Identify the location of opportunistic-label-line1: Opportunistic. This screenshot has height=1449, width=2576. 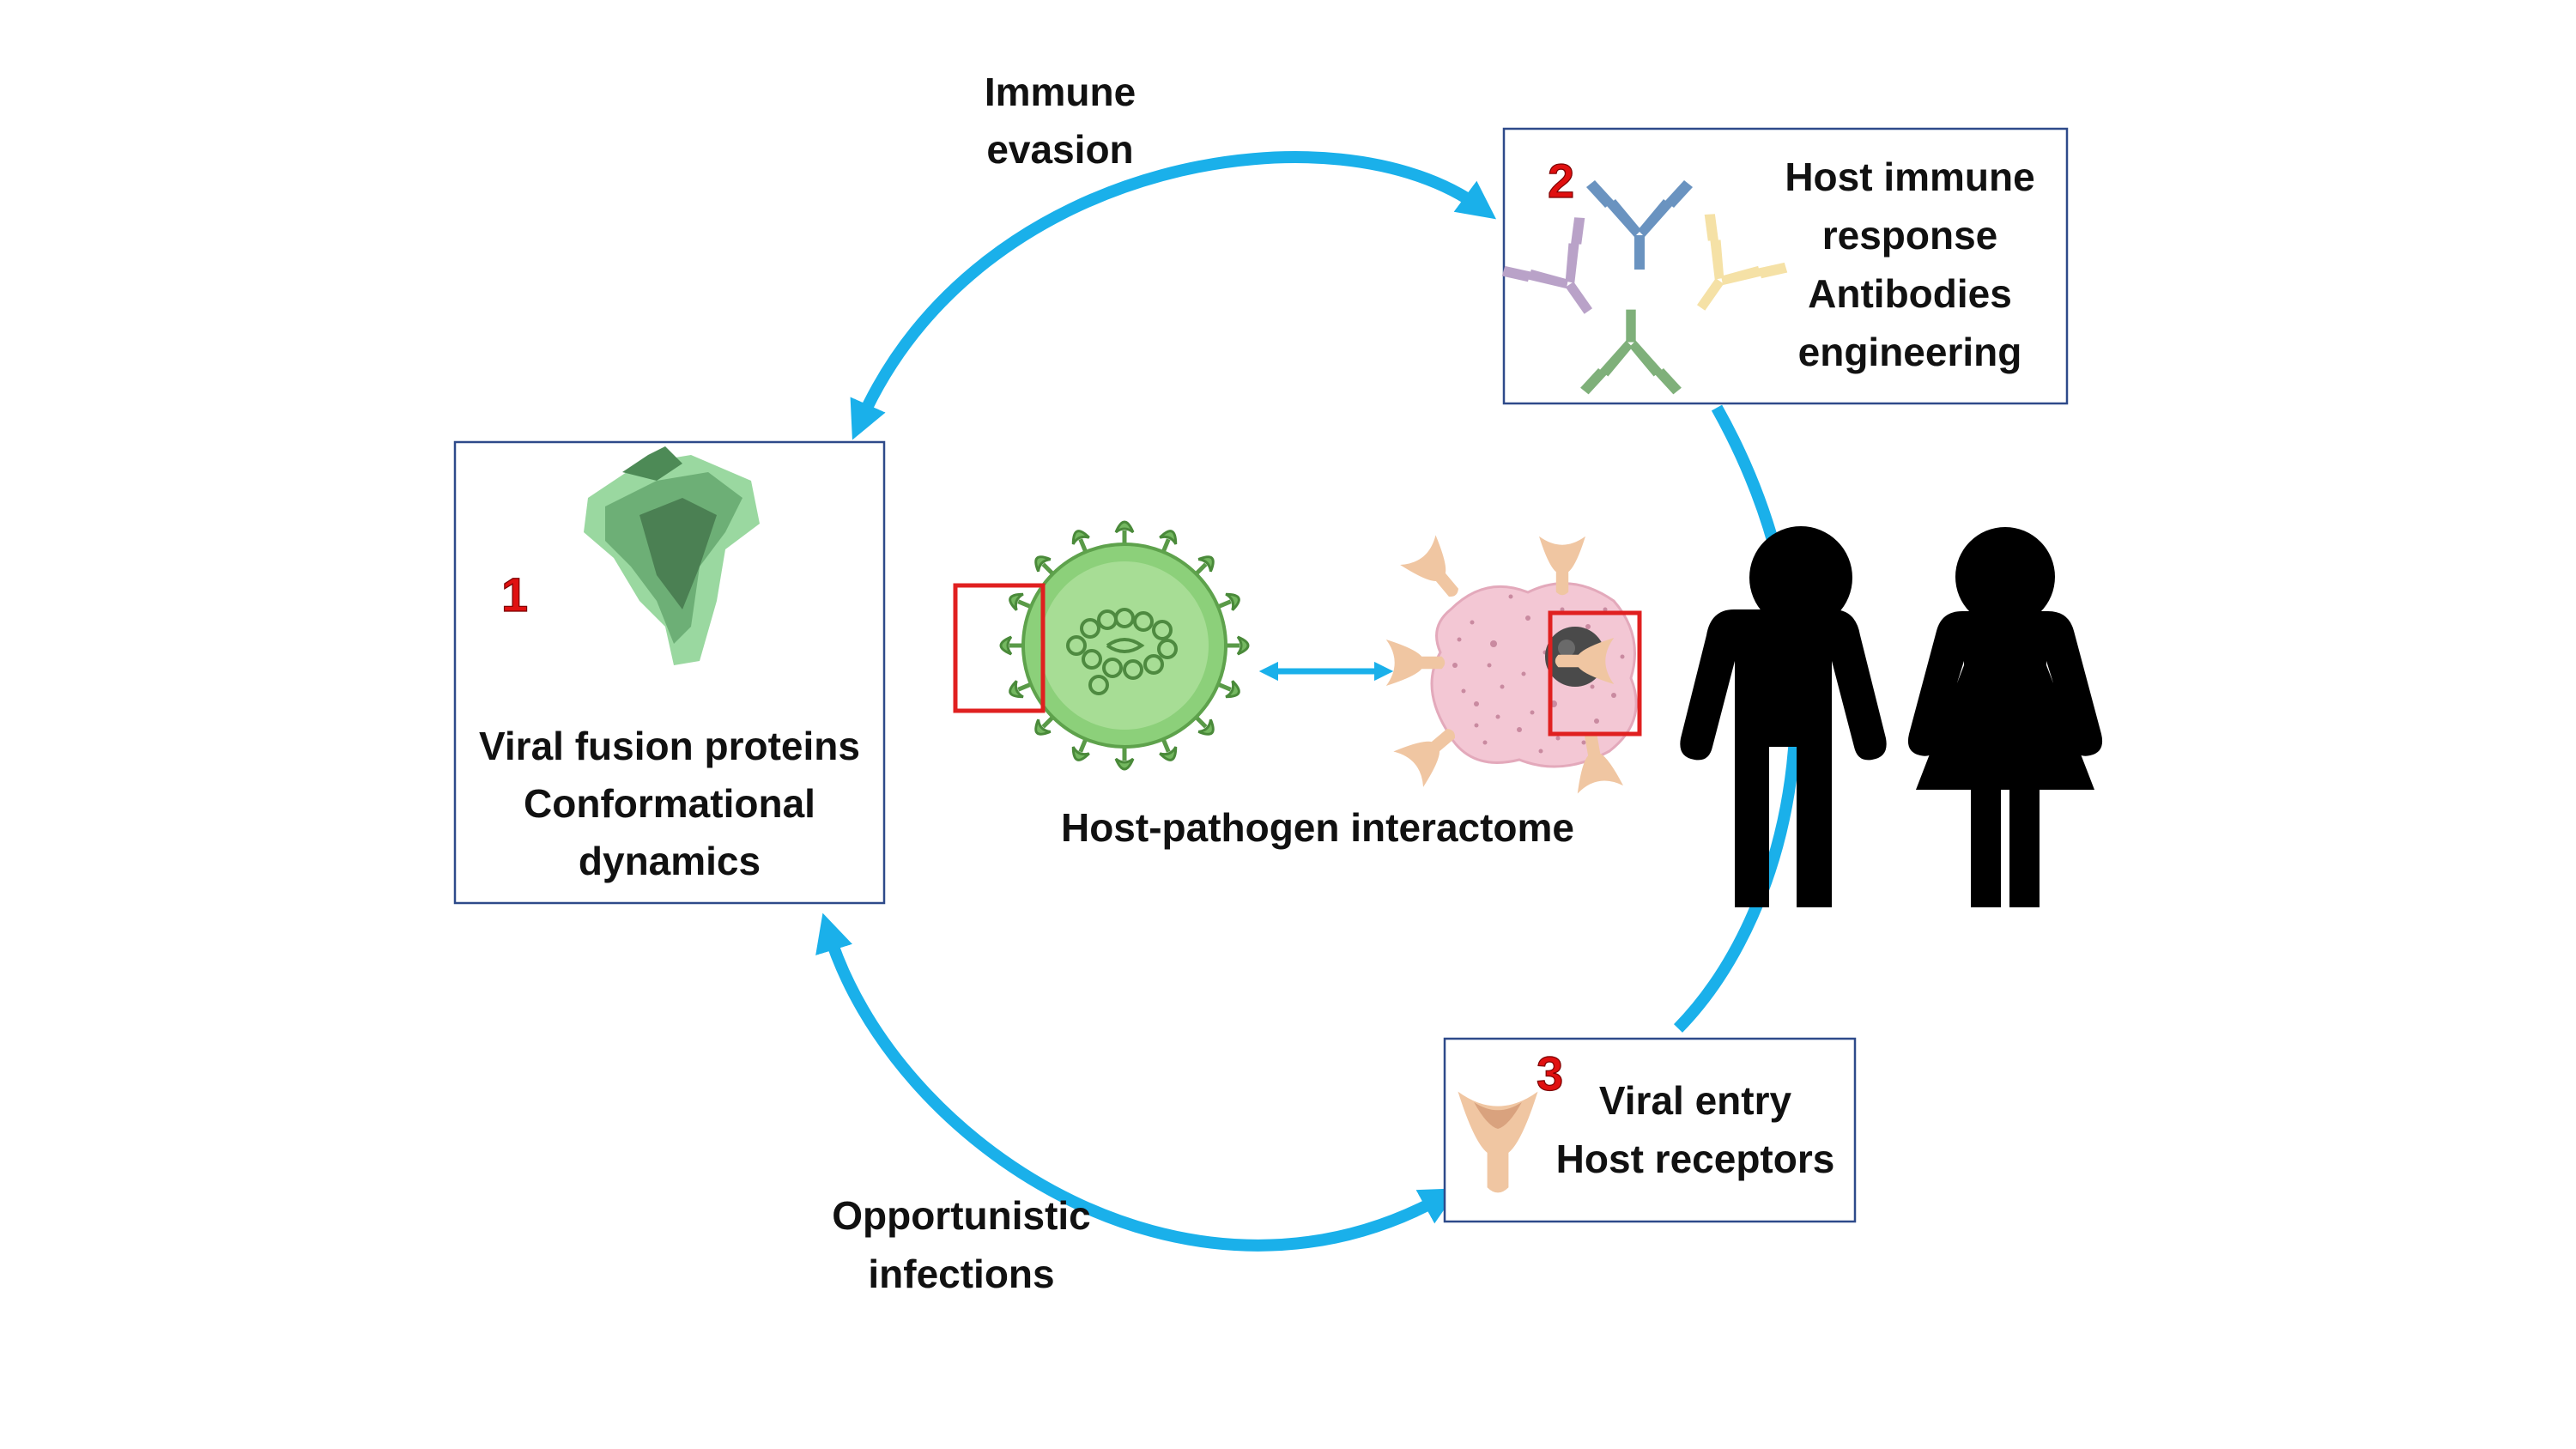
(962, 1215).